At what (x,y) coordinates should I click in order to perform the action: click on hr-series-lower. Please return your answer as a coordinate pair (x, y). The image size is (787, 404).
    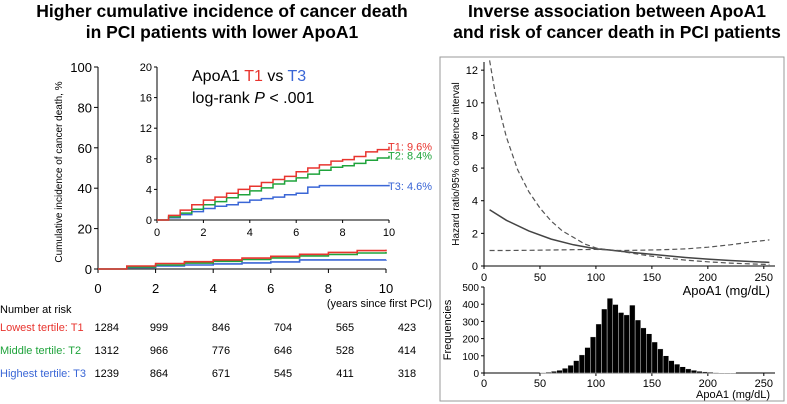
    Looking at the image, I should click on (629, 257).